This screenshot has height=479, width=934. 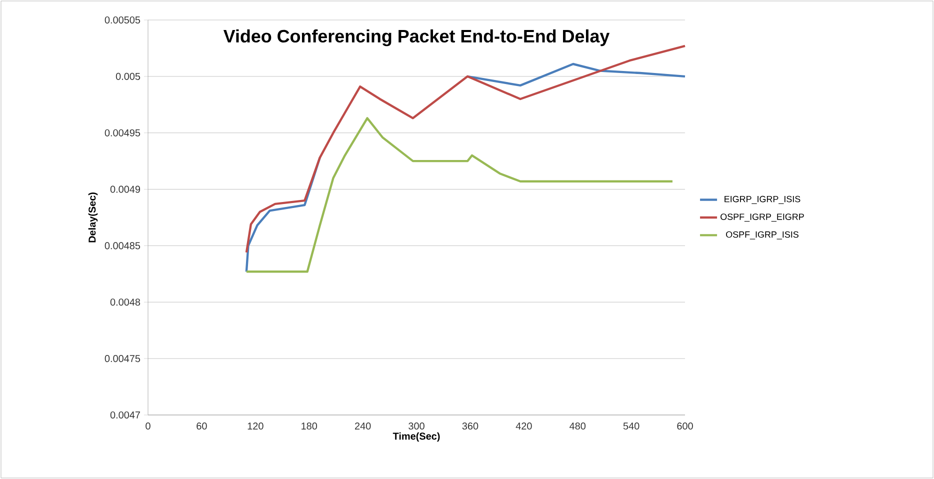 I want to click on x-tick-label: 180, so click(x=310, y=426).